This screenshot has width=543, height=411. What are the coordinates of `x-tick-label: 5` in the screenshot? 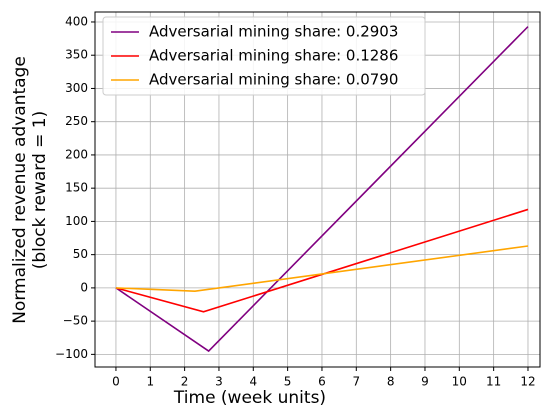 It's located at (288, 382).